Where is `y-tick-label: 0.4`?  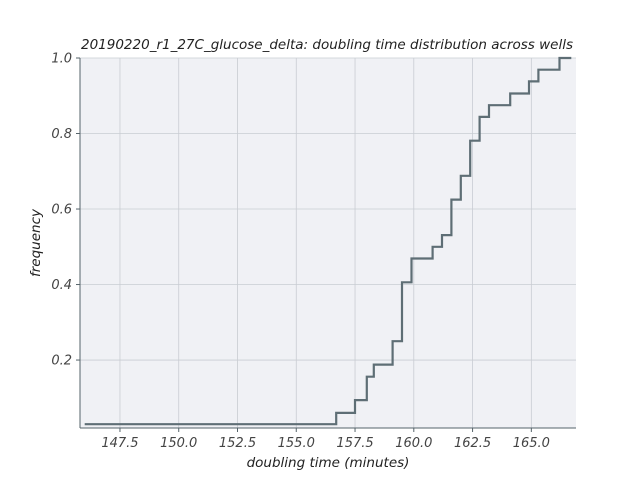 y-tick-label: 0.4 is located at coordinates (61, 285).